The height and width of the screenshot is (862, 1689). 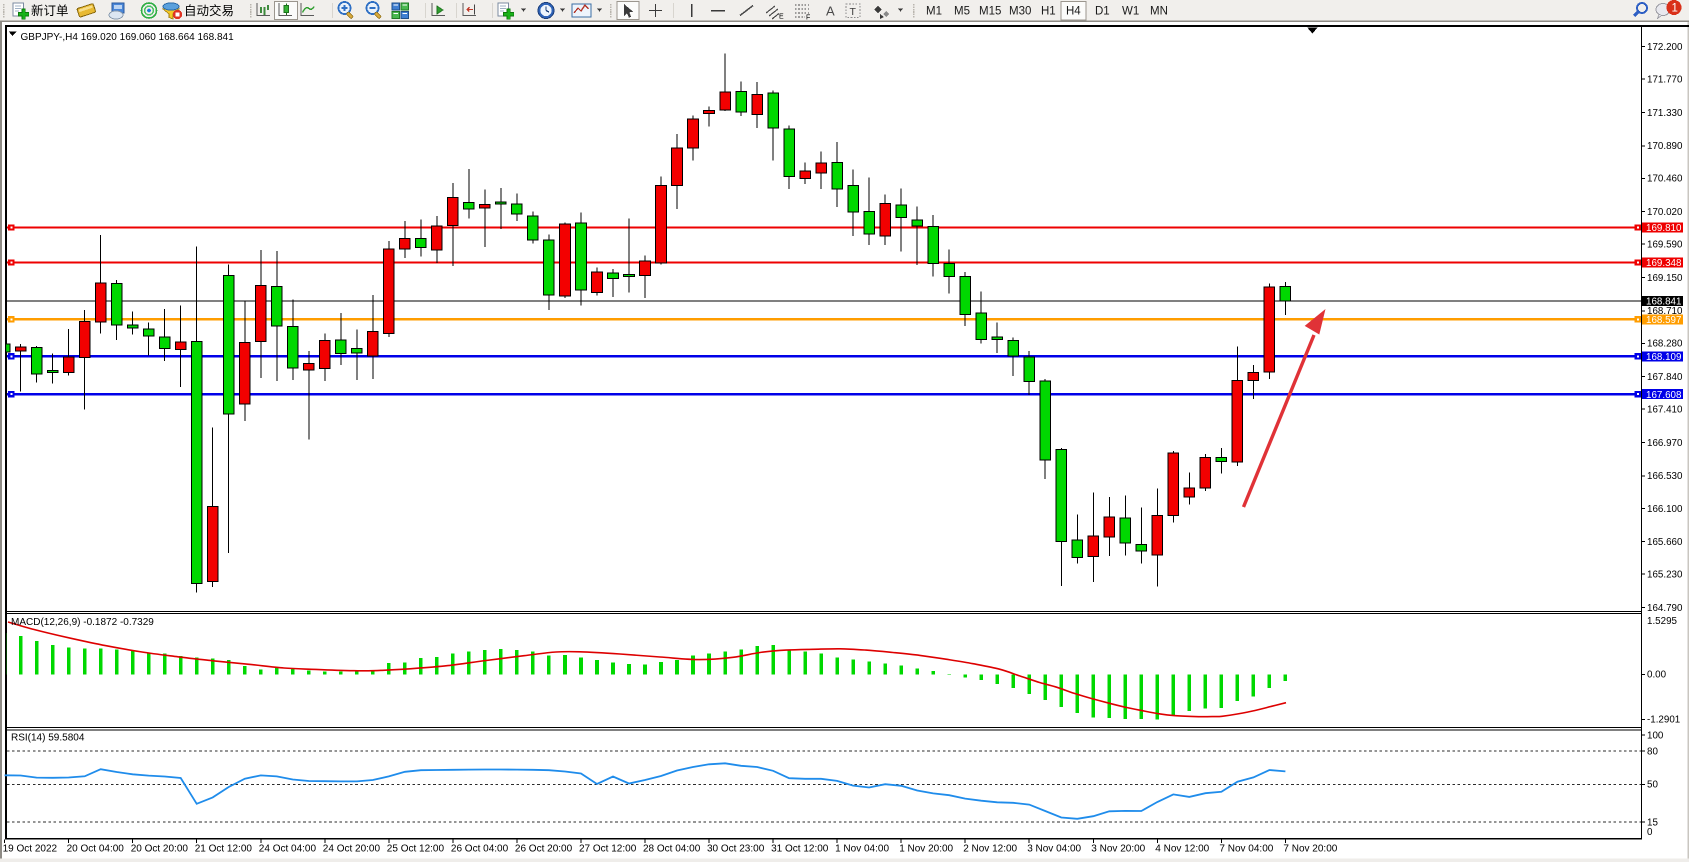 I want to click on svg-text: MACD(12,26,9) -0.1872 -0.7329, so click(x=82, y=622).